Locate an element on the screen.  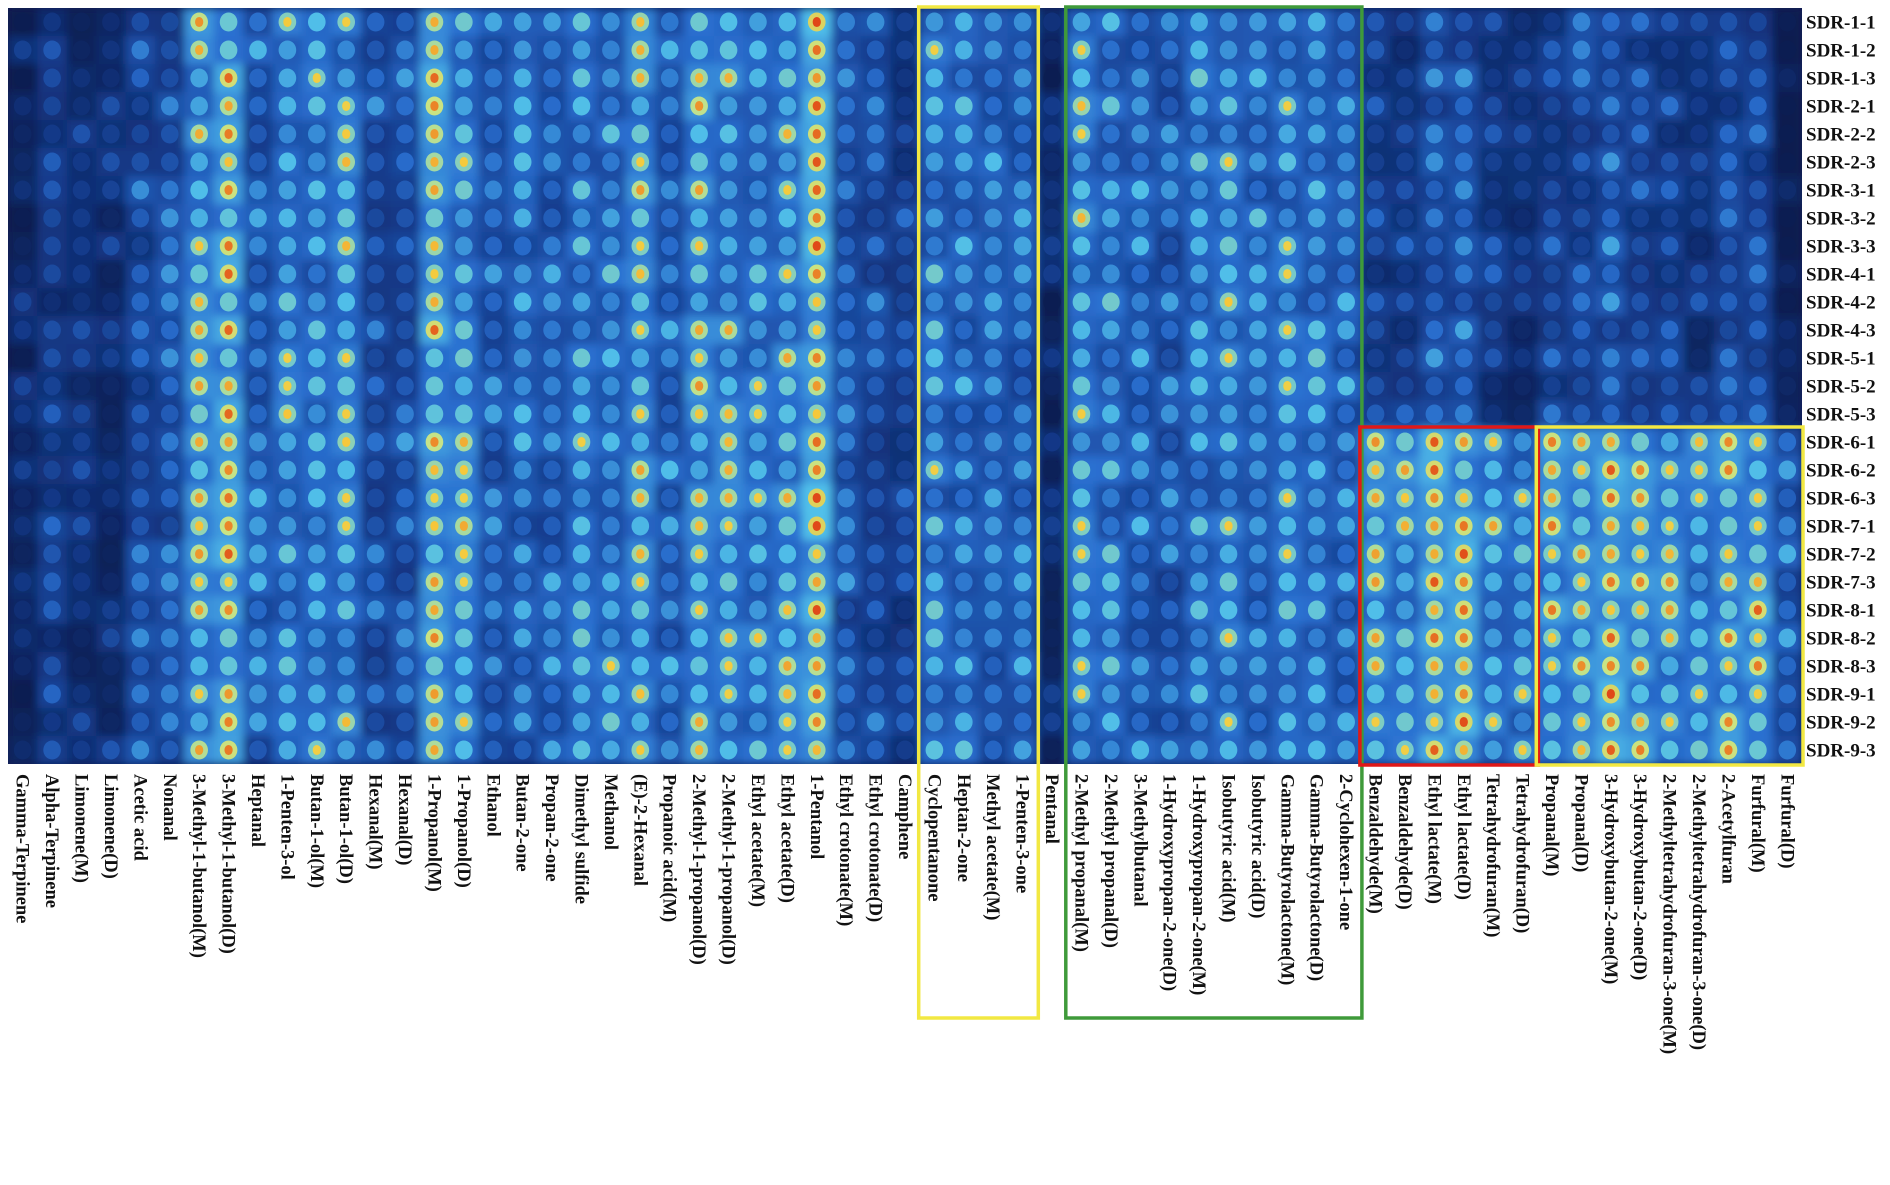
peak-sdr-7-2-c19 is located at coordinates (581, 554).